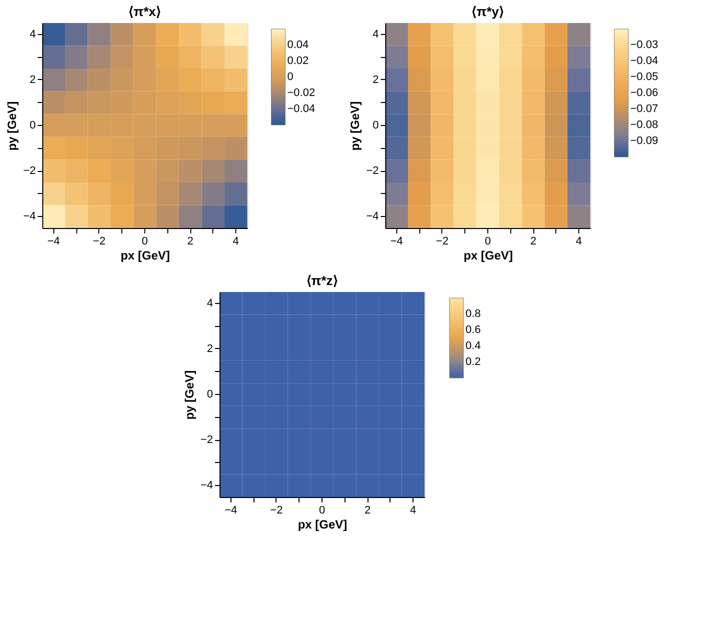 This screenshot has height=628, width=704. What do you see at coordinates (473, 330) in the screenshot?
I see `color-bar-label: 0.6` at bounding box center [473, 330].